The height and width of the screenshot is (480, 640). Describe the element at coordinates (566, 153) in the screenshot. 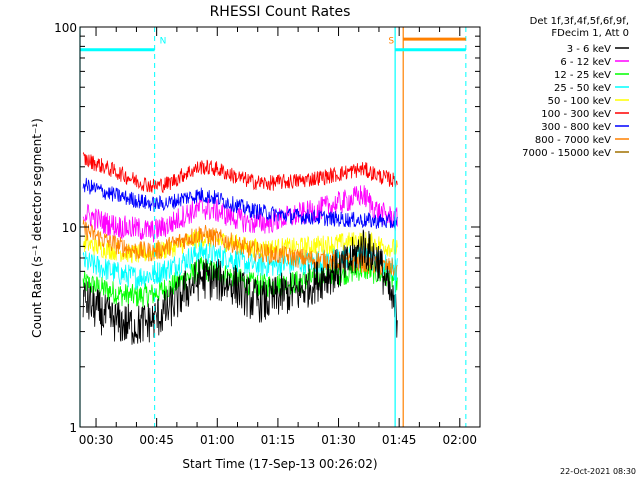

I see `legend-entry-label: 7000 - 15000 keV` at that location.